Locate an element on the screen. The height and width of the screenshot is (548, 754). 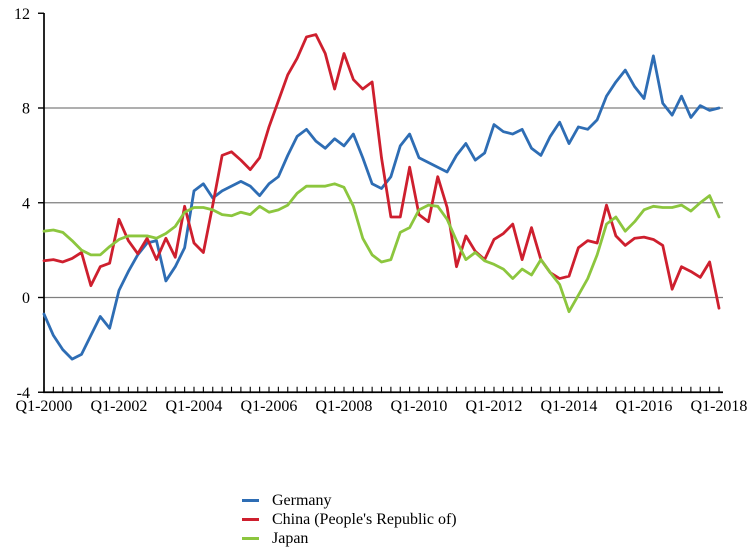
x-tick-label: Q1-2014 is located at coordinates (569, 406).